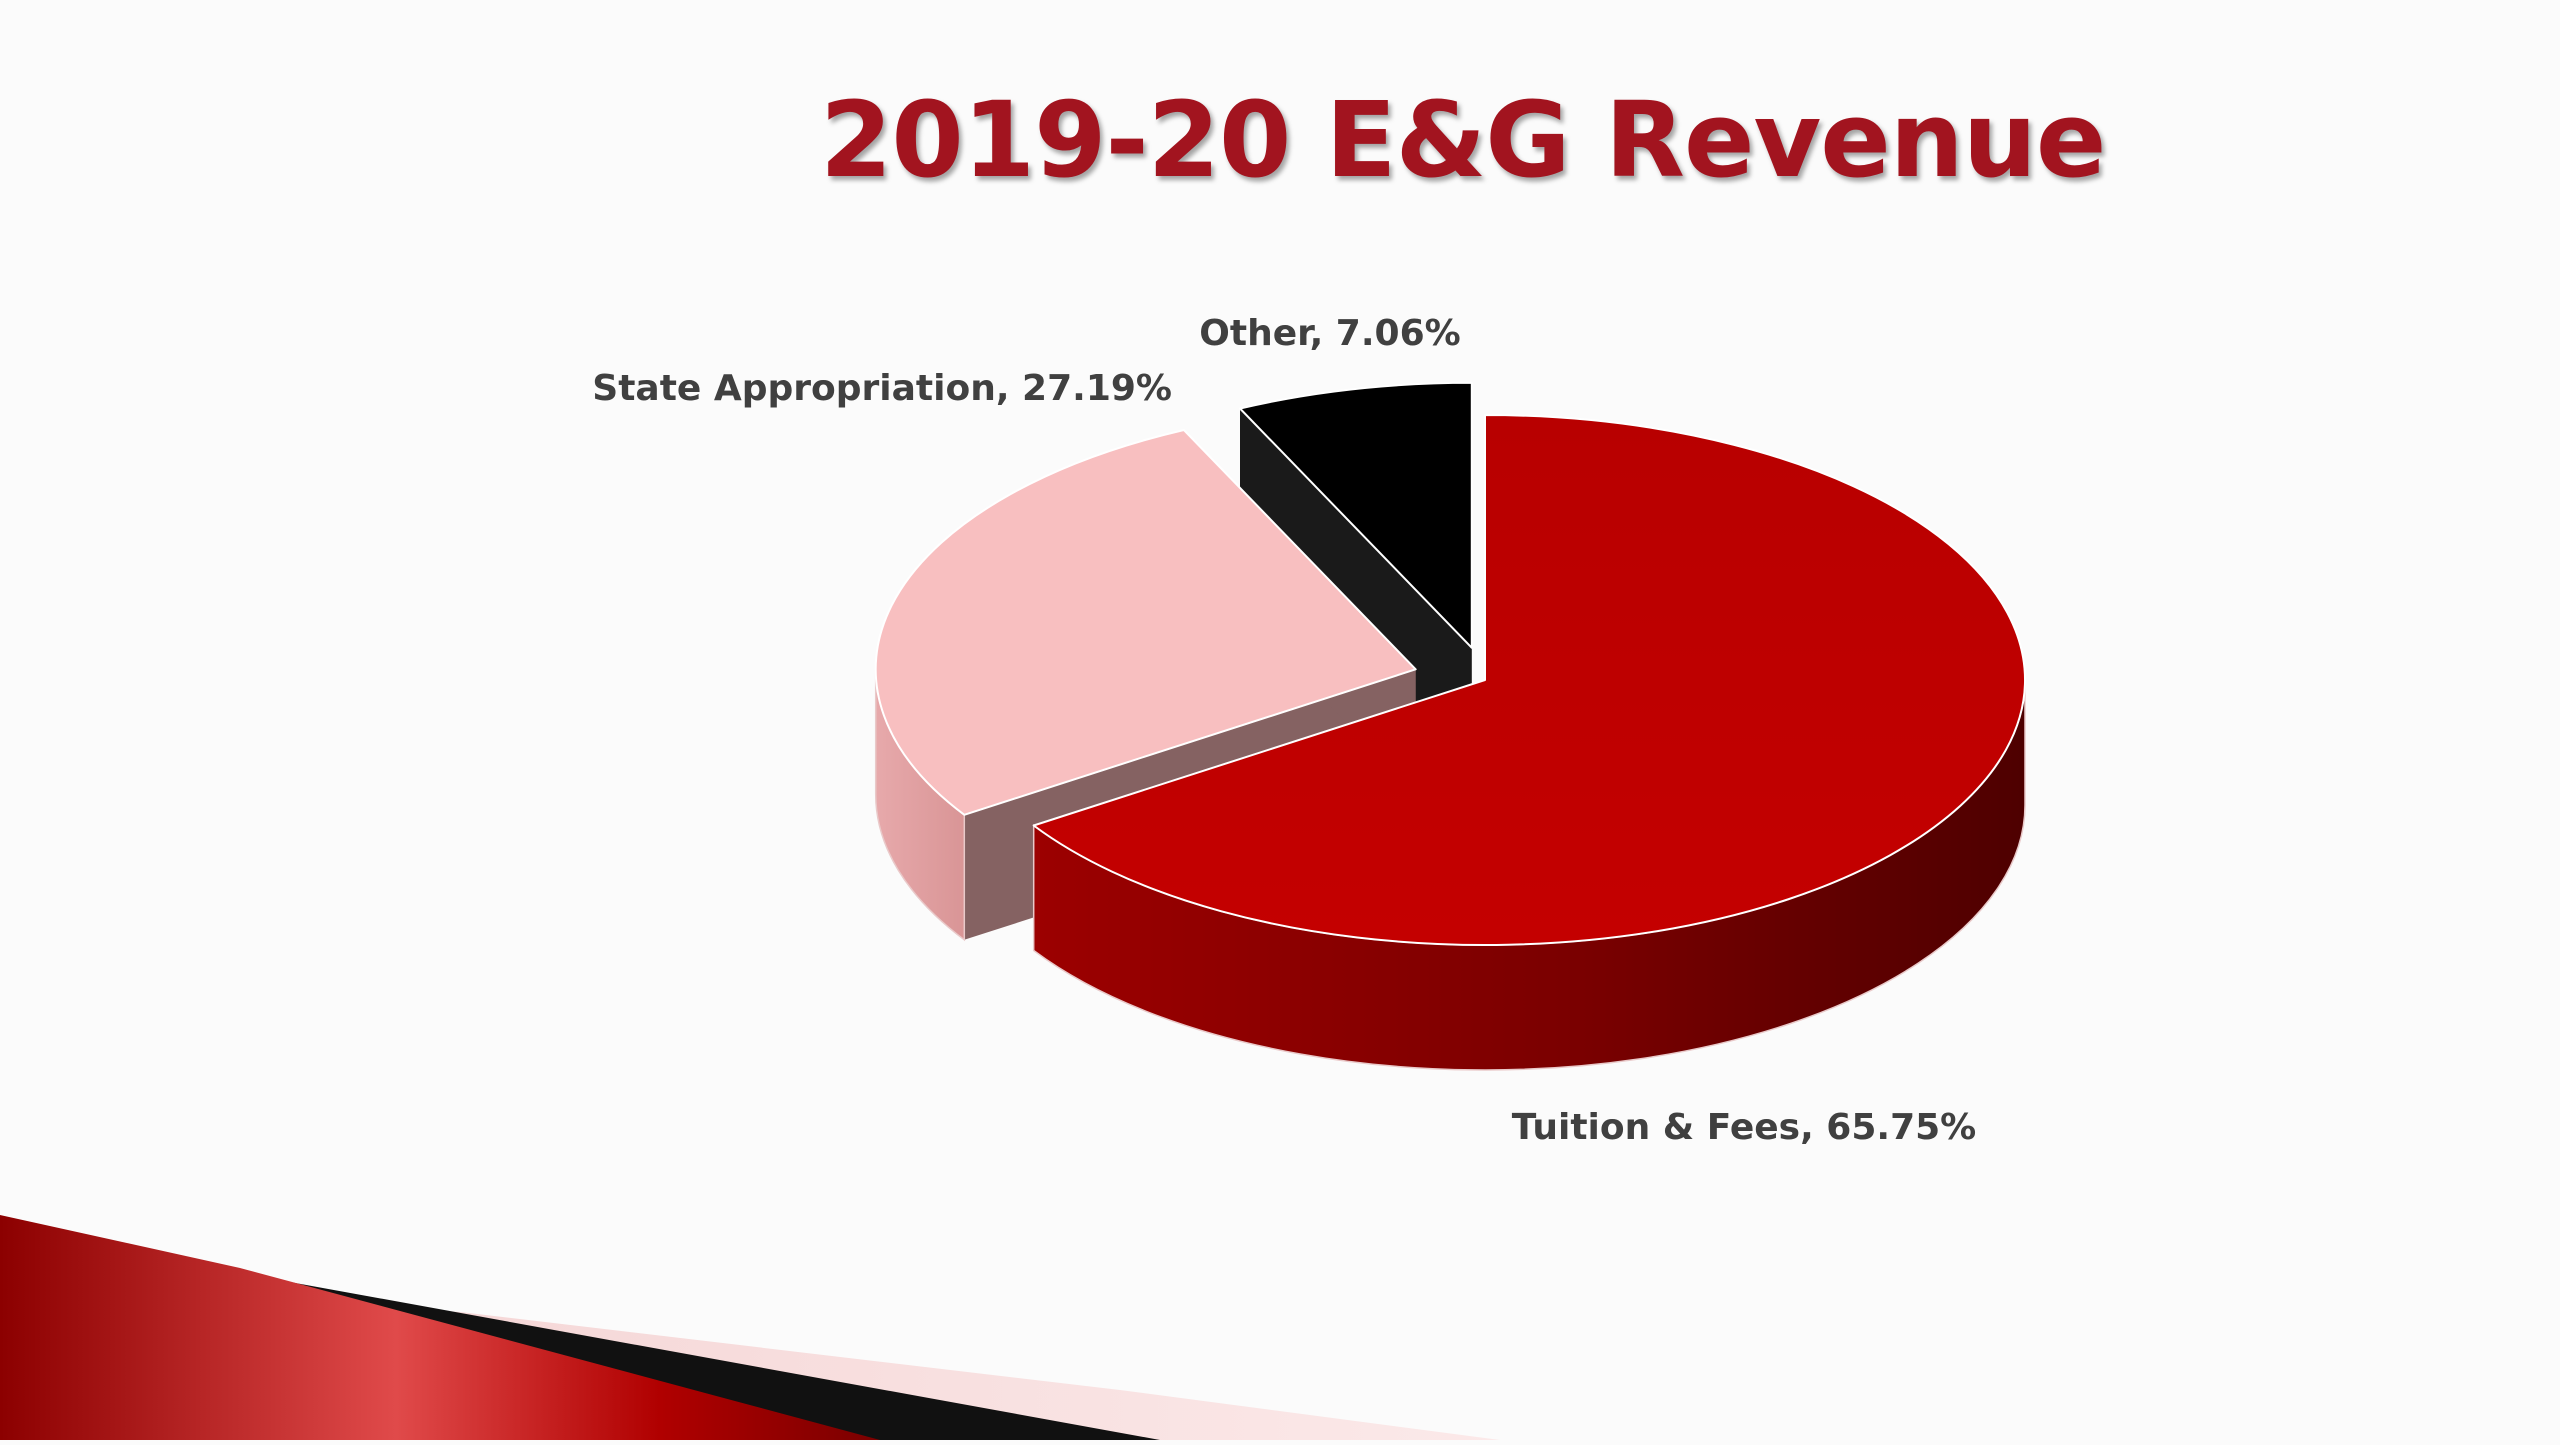 The image size is (2560, 1445). What do you see at coordinates (1329, 333) in the screenshot?
I see `data-label-other: Other, 7.06%` at bounding box center [1329, 333].